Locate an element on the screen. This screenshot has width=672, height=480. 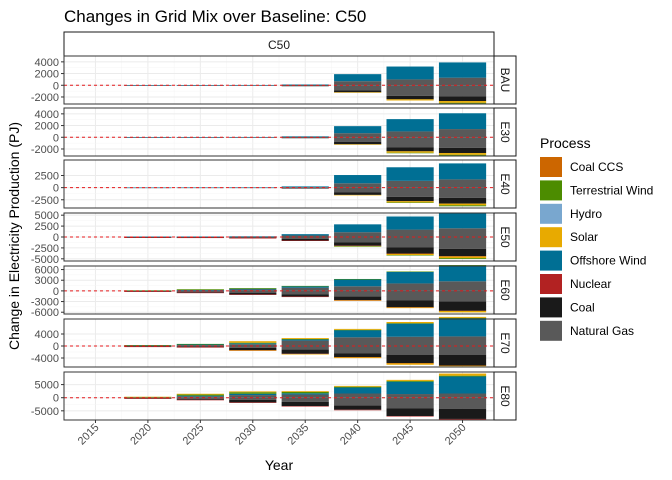
legend-label: Natural Gas is located at coordinates (602, 331).